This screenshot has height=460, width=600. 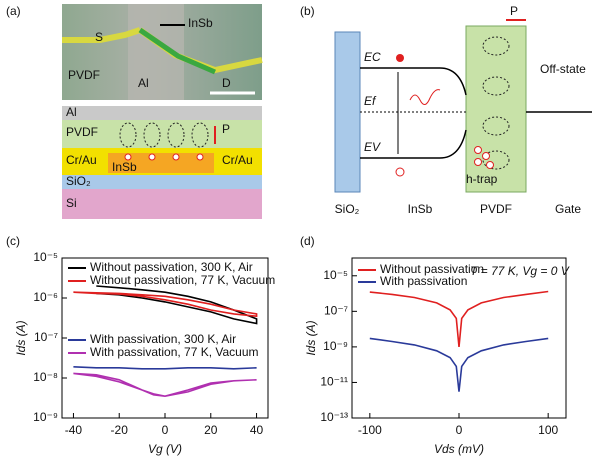 What do you see at coordinates (372, 57) in the screenshot?
I see `band-label: EC` at bounding box center [372, 57].